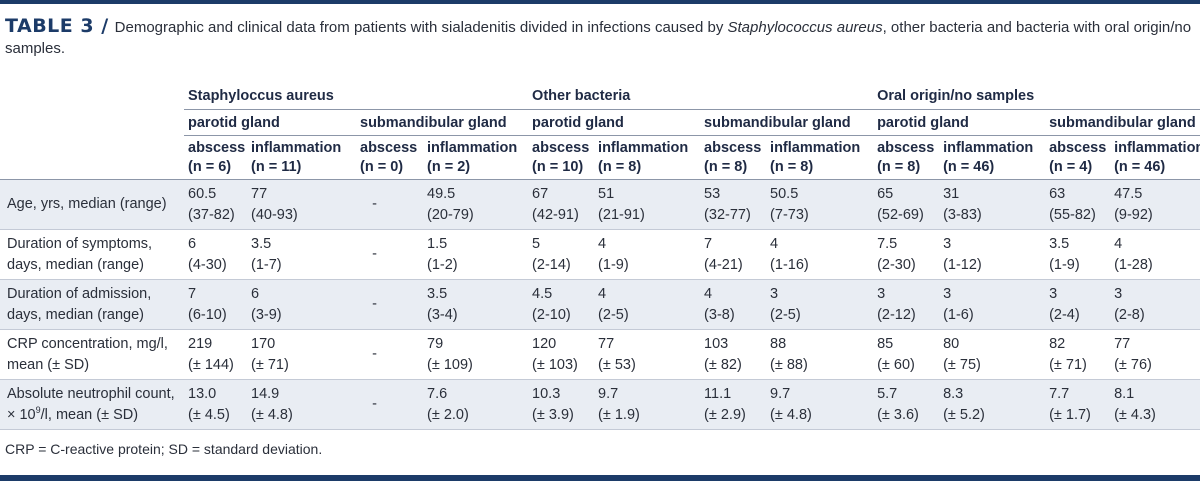 The width and height of the screenshot is (1200, 481). I want to click on cell-value: 3, so click(881, 293).